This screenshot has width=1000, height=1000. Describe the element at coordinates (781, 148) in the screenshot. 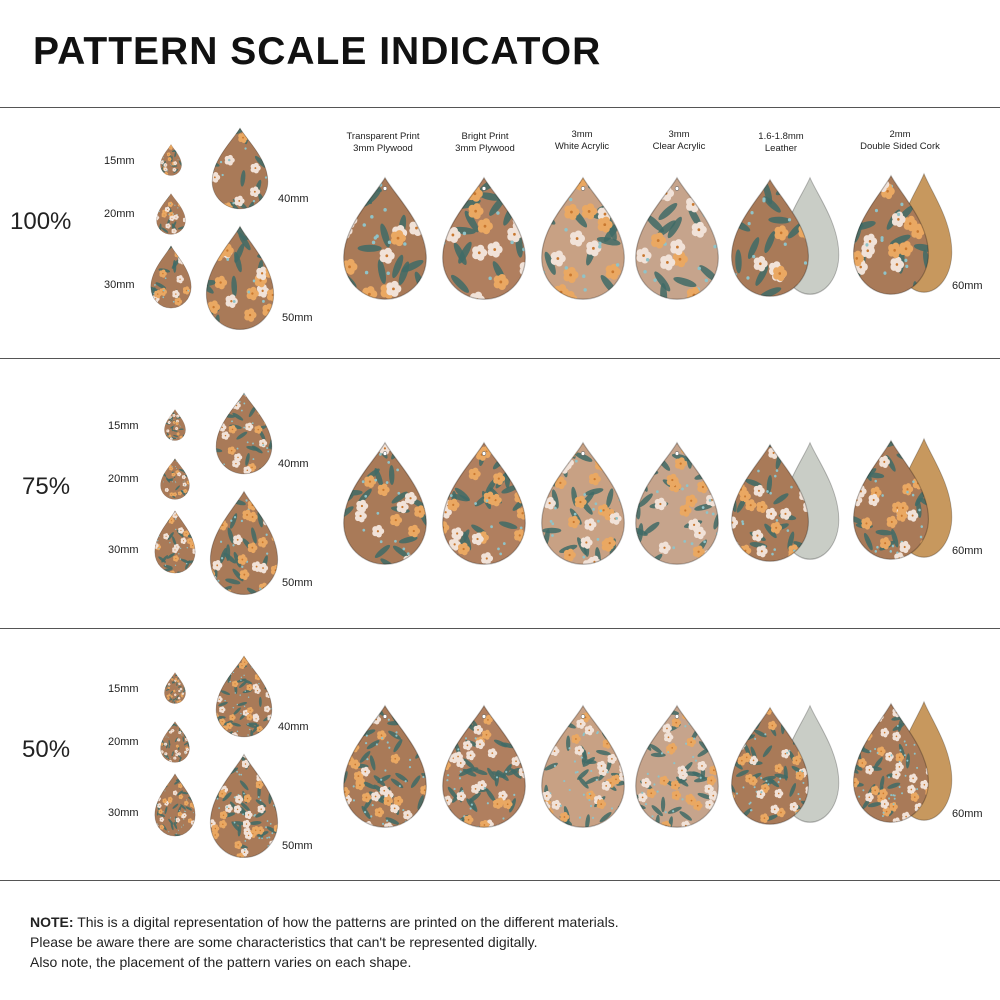

I see `material-line2: Leather` at that location.